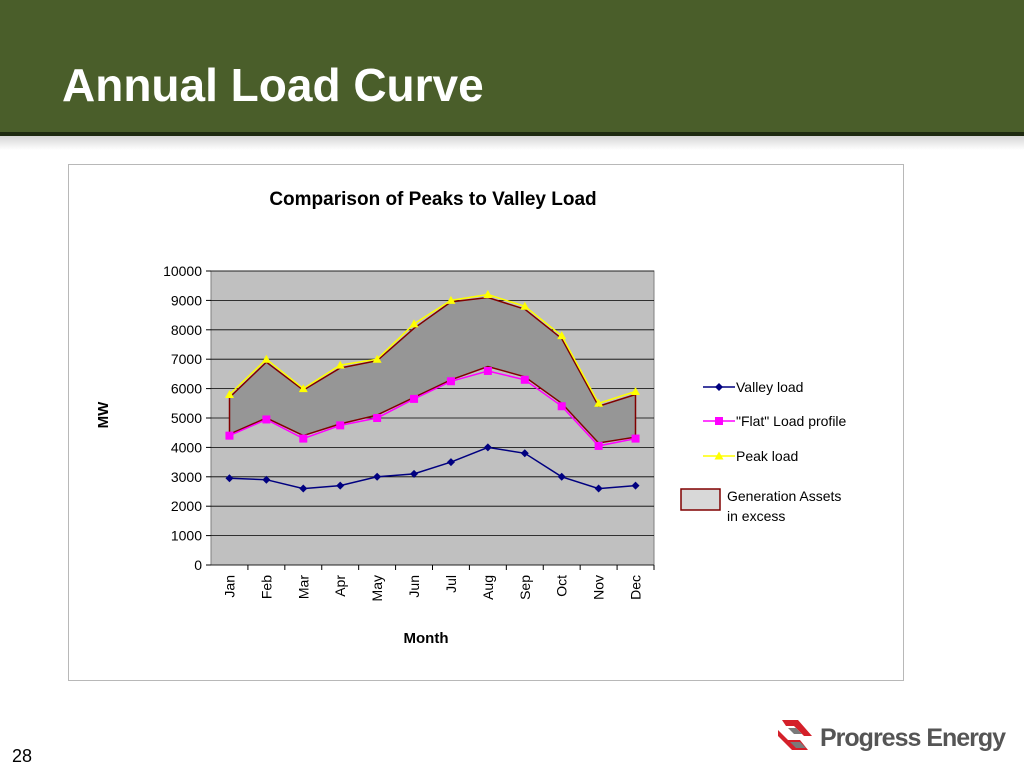 The width and height of the screenshot is (1024, 768). What do you see at coordinates (103, 414) in the screenshot?
I see `y-axis-label: MW` at bounding box center [103, 414].